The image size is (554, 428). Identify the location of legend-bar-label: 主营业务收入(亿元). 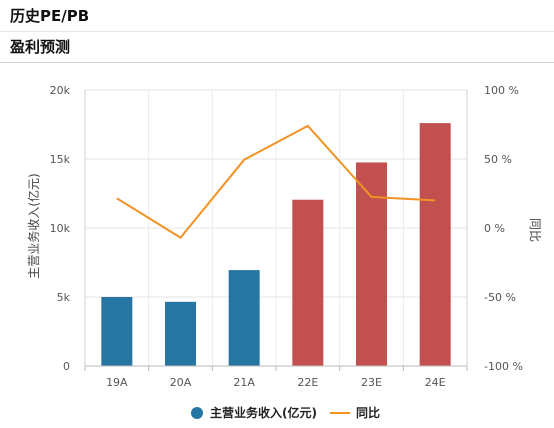
(263, 412).